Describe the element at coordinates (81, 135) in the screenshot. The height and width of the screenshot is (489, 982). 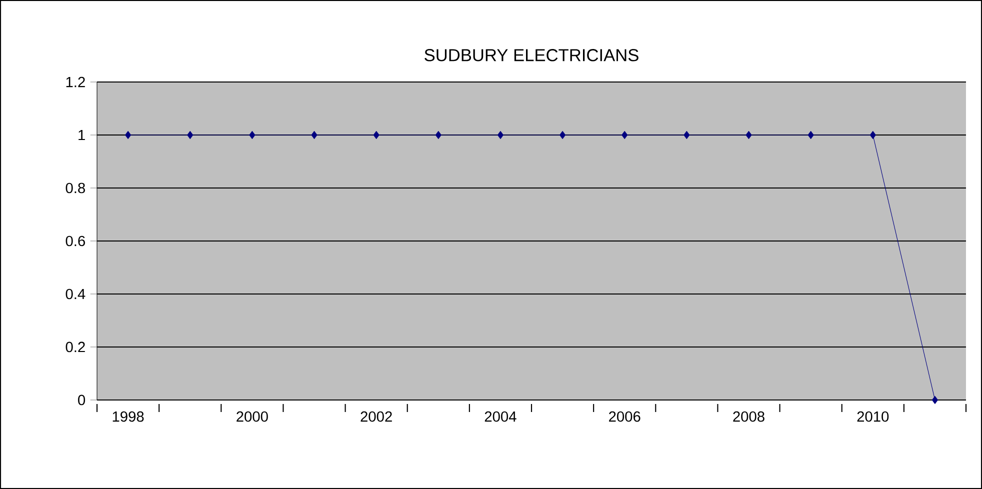
I see `y-tick-label: 1` at that location.